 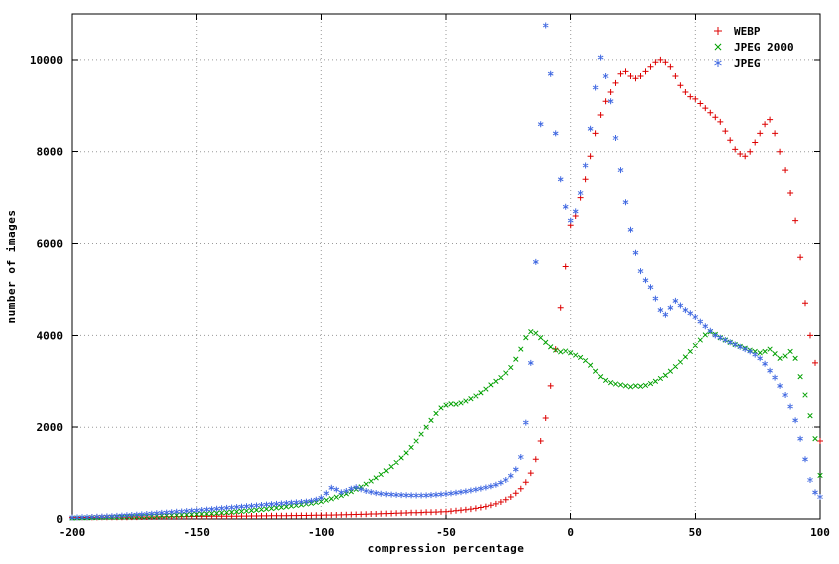 I want to click on x-tick-label: 50, so click(x=695, y=532).